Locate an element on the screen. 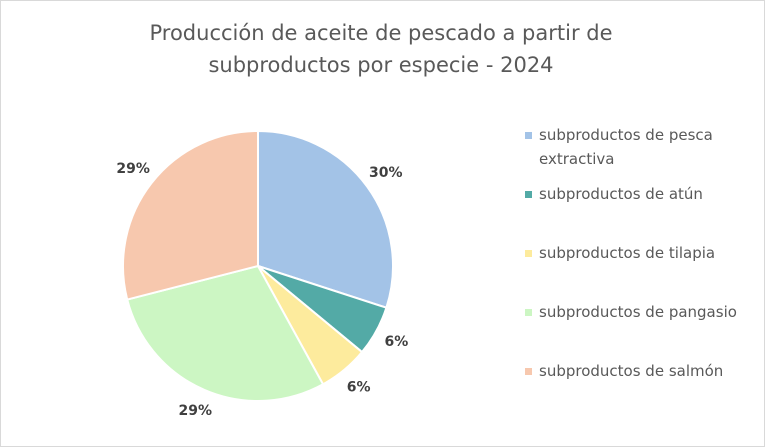  legend-item: subproductos de atún is located at coordinates (633, 211).